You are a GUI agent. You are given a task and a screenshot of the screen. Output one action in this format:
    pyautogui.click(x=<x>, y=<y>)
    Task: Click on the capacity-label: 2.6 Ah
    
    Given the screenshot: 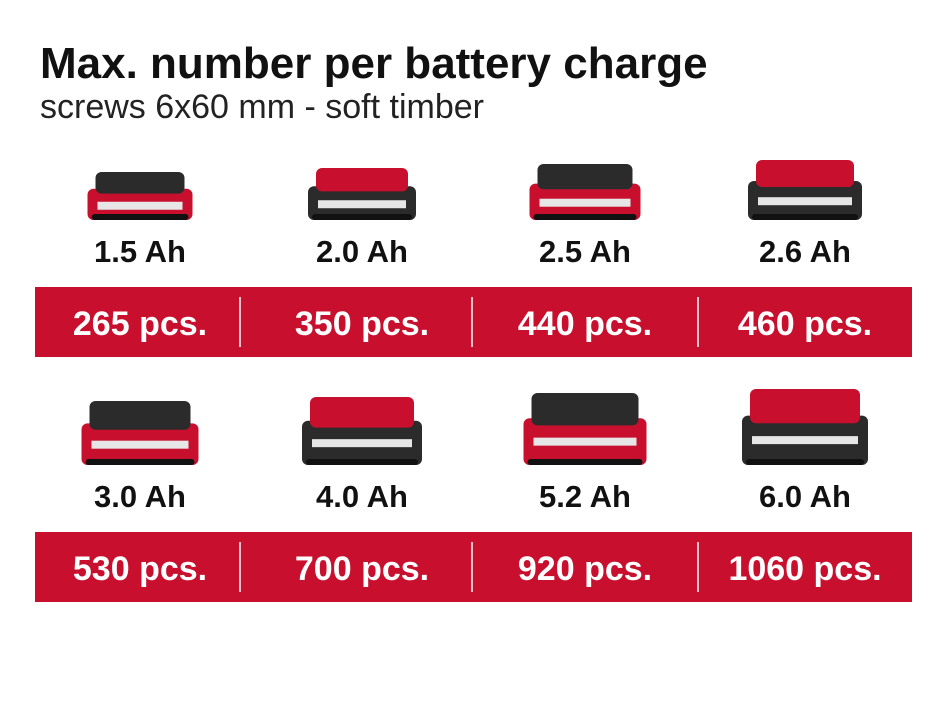 What is the action you would take?
    pyautogui.click(x=805, y=251)
    